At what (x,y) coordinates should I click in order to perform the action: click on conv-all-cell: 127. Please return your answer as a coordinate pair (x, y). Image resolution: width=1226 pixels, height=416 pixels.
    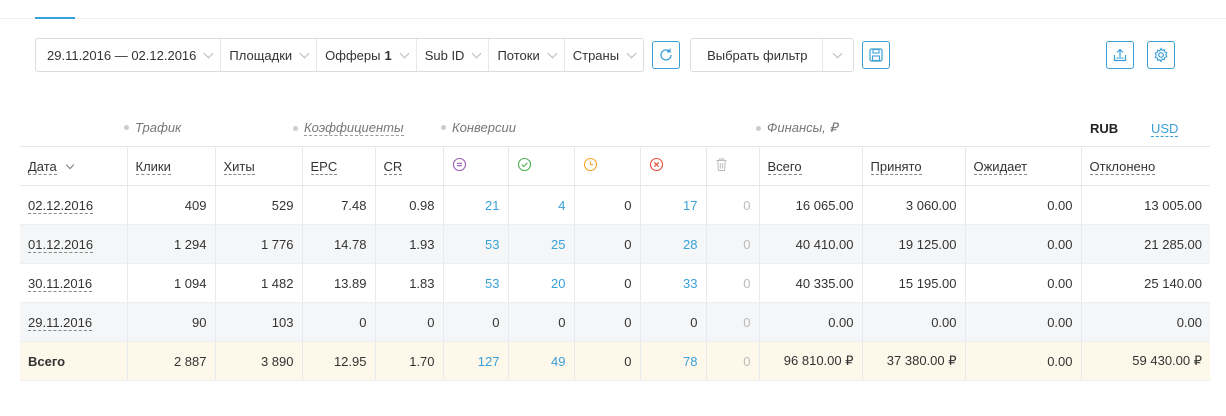
    Looking at the image, I should click on (476, 361).